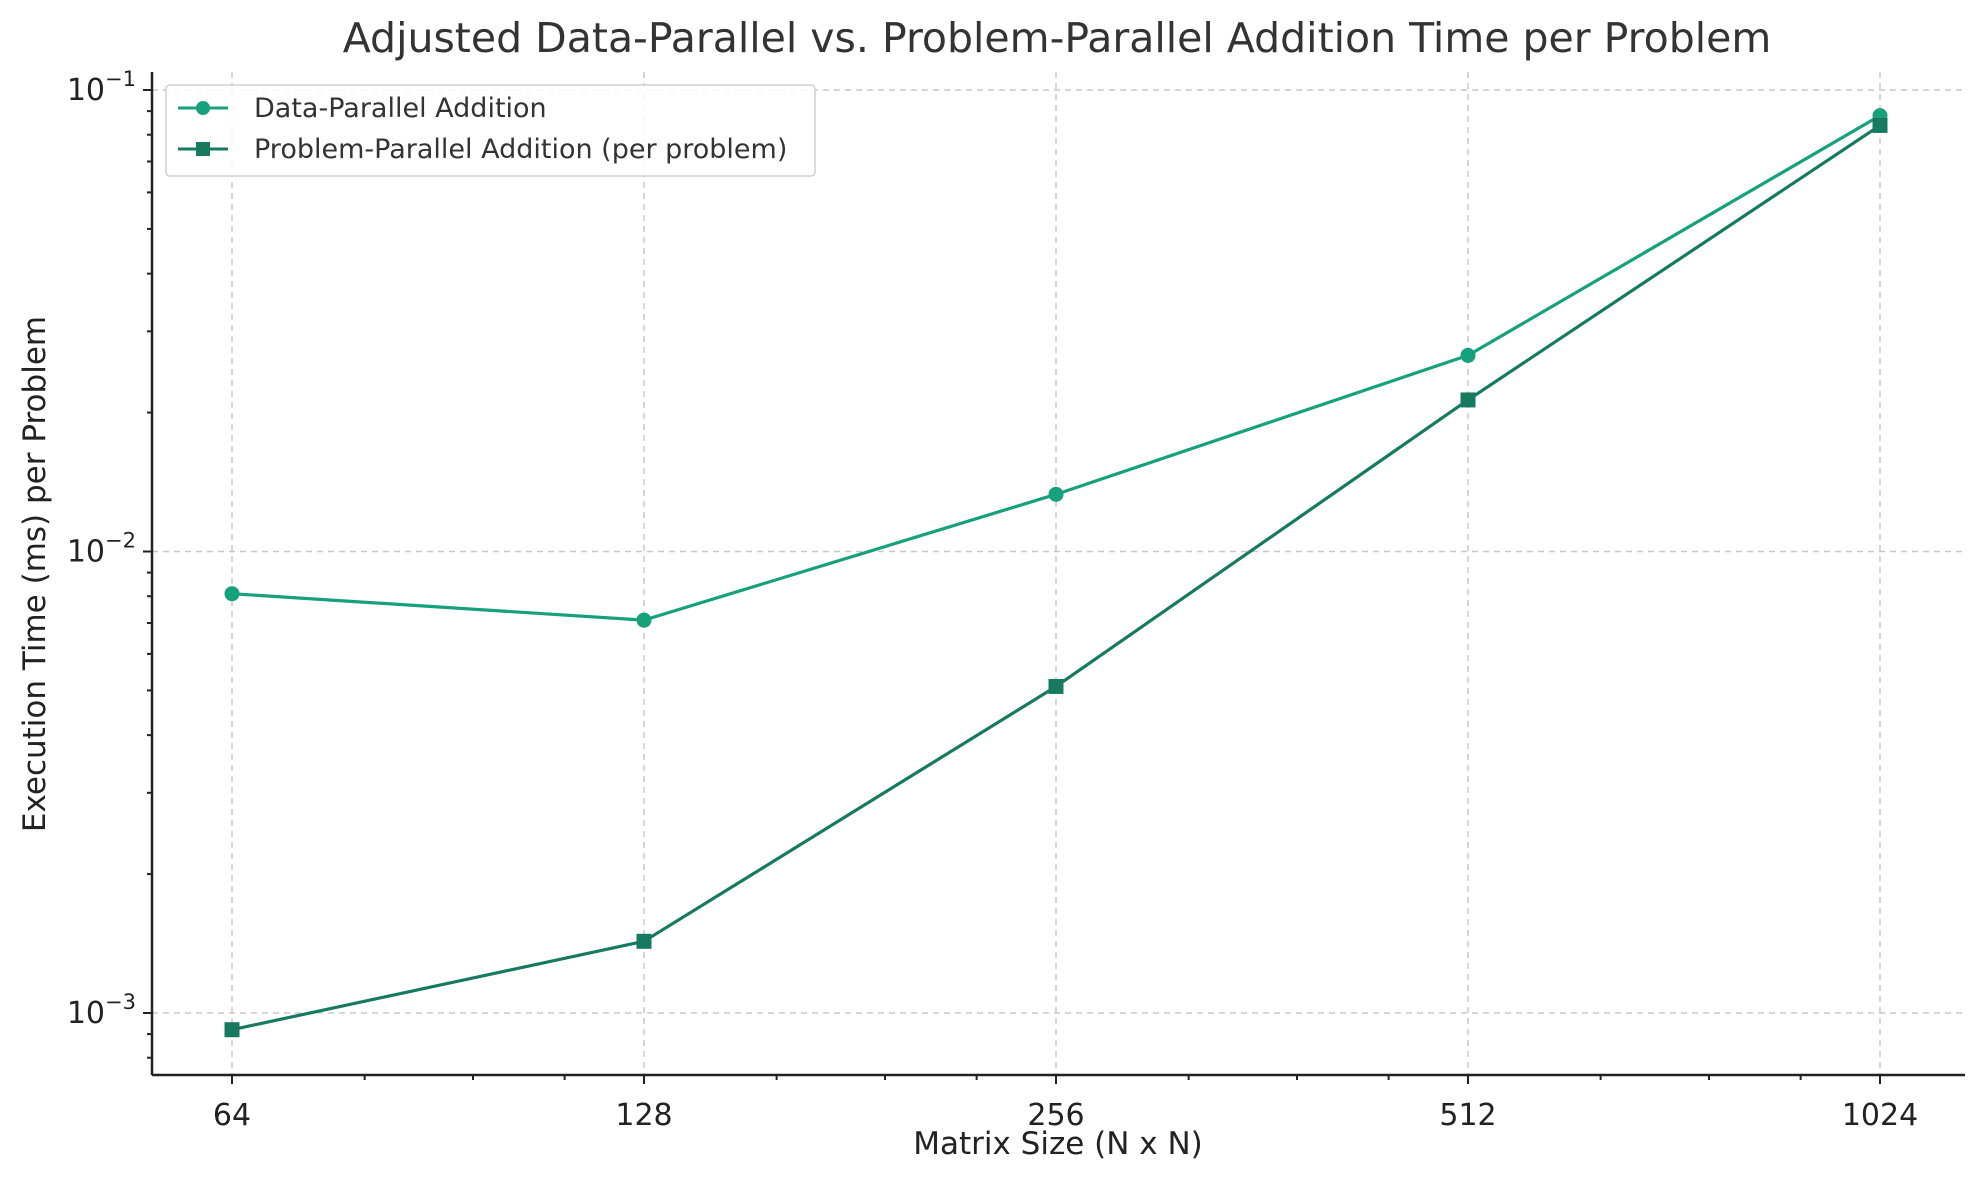 Image resolution: width=1980 pixels, height=1180 pixels. Describe the element at coordinates (101, 549) in the screenshot. I see `y-tick-label: 10⁻²` at that location.